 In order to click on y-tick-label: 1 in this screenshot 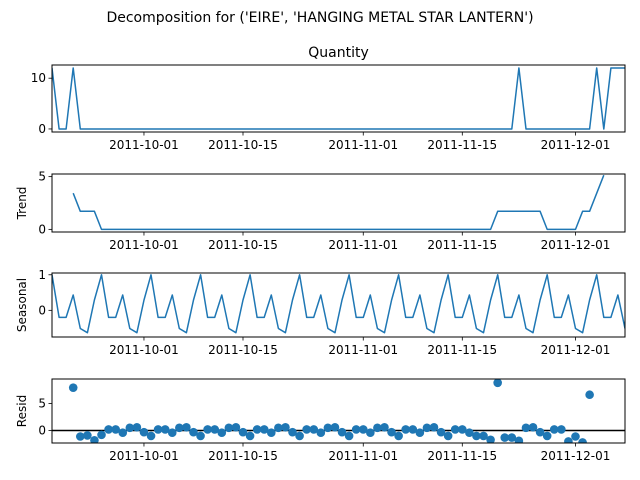, I will do `click(42, 275)`.